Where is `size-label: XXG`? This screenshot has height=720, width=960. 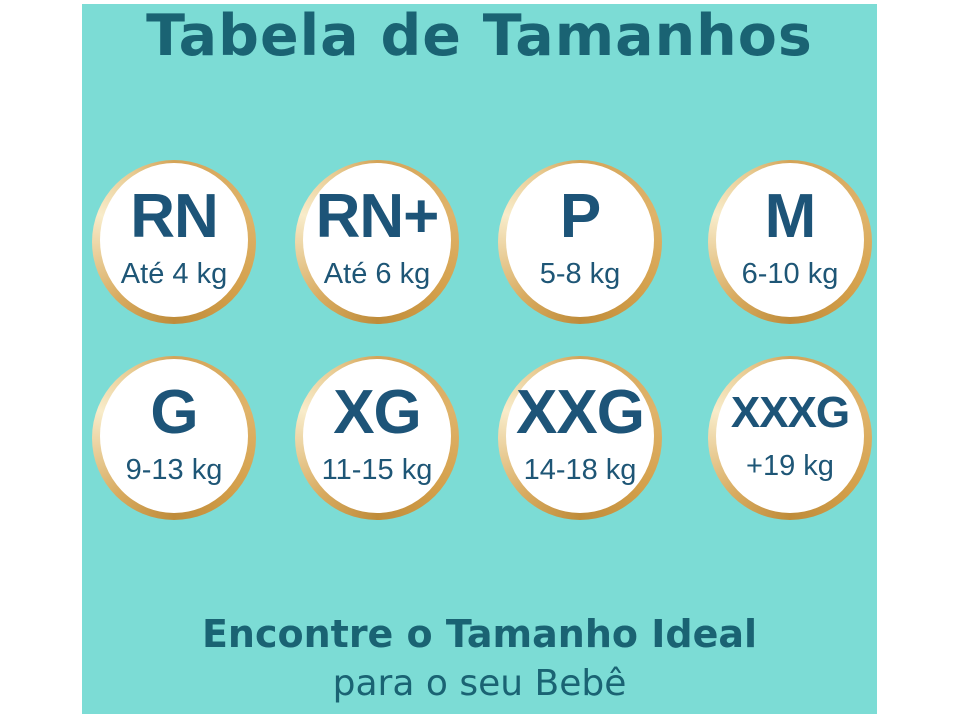
size-label: XXG is located at coordinates (580, 413).